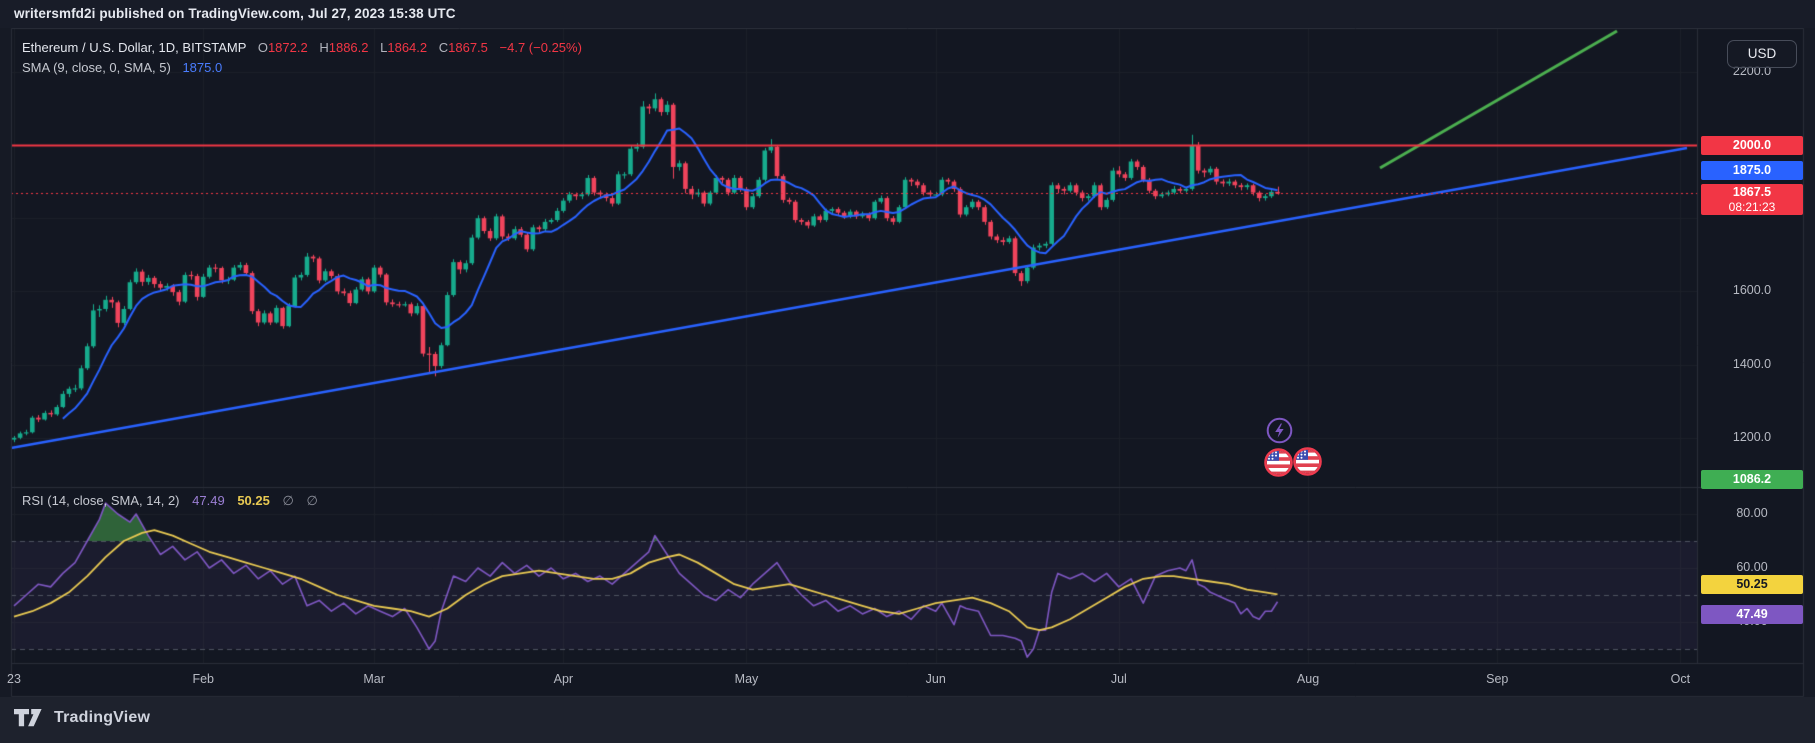 This screenshot has height=743, width=1815. Describe the element at coordinates (1680, 679) in the screenshot. I see `time-tick-label: Oct` at that location.